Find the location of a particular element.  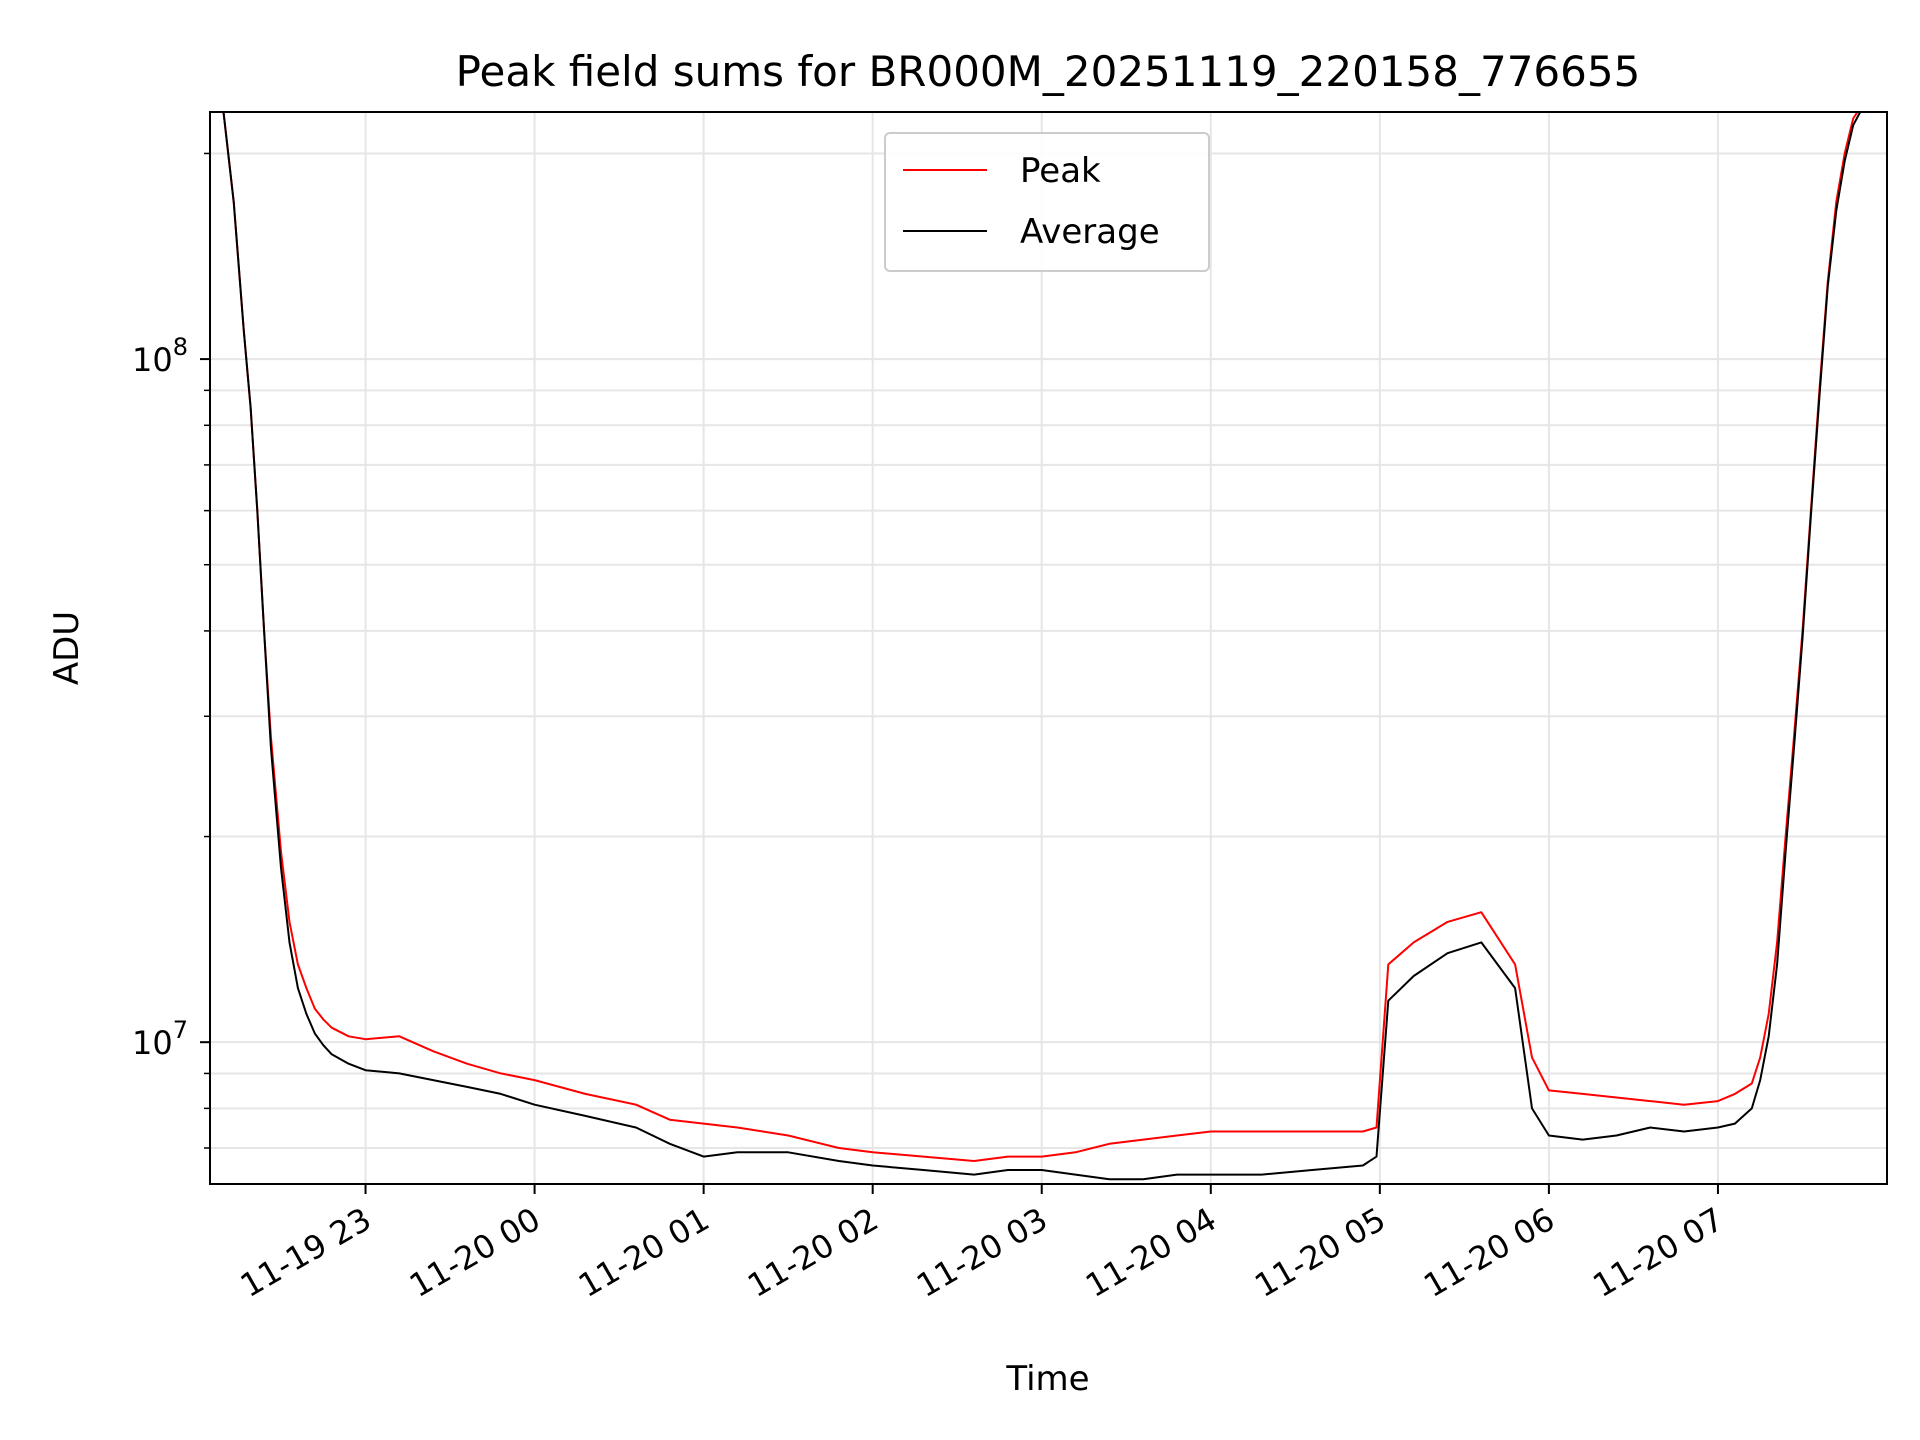

y-axis-label: ADU is located at coordinates (67, 648).